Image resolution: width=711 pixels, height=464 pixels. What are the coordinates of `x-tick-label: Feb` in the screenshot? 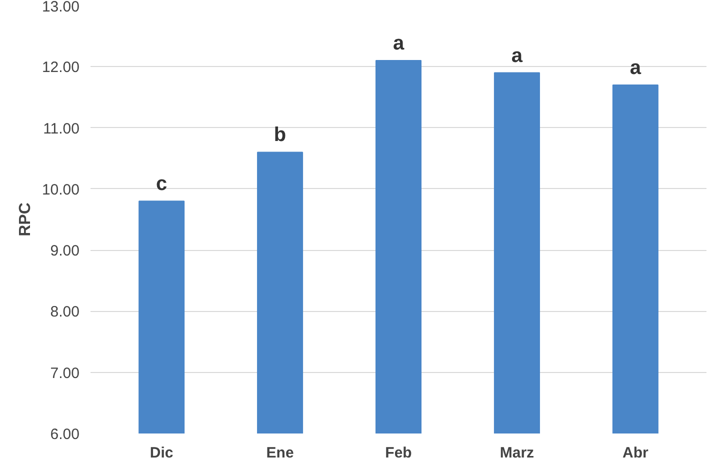 It's located at (398, 453).